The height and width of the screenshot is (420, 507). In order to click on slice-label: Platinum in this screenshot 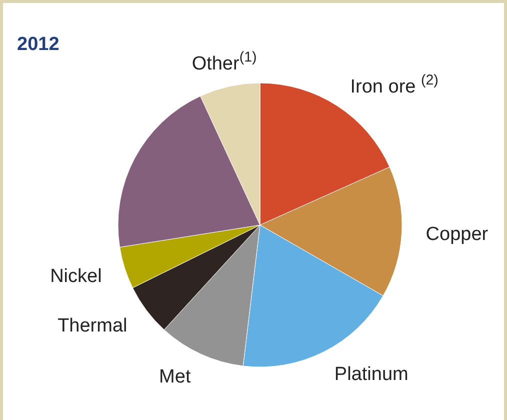, I will do `click(371, 375)`.